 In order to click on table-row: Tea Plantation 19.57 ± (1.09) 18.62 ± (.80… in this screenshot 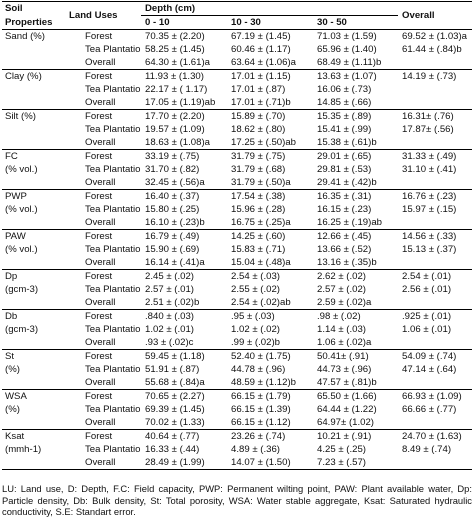, I will do `click(237, 129)`.